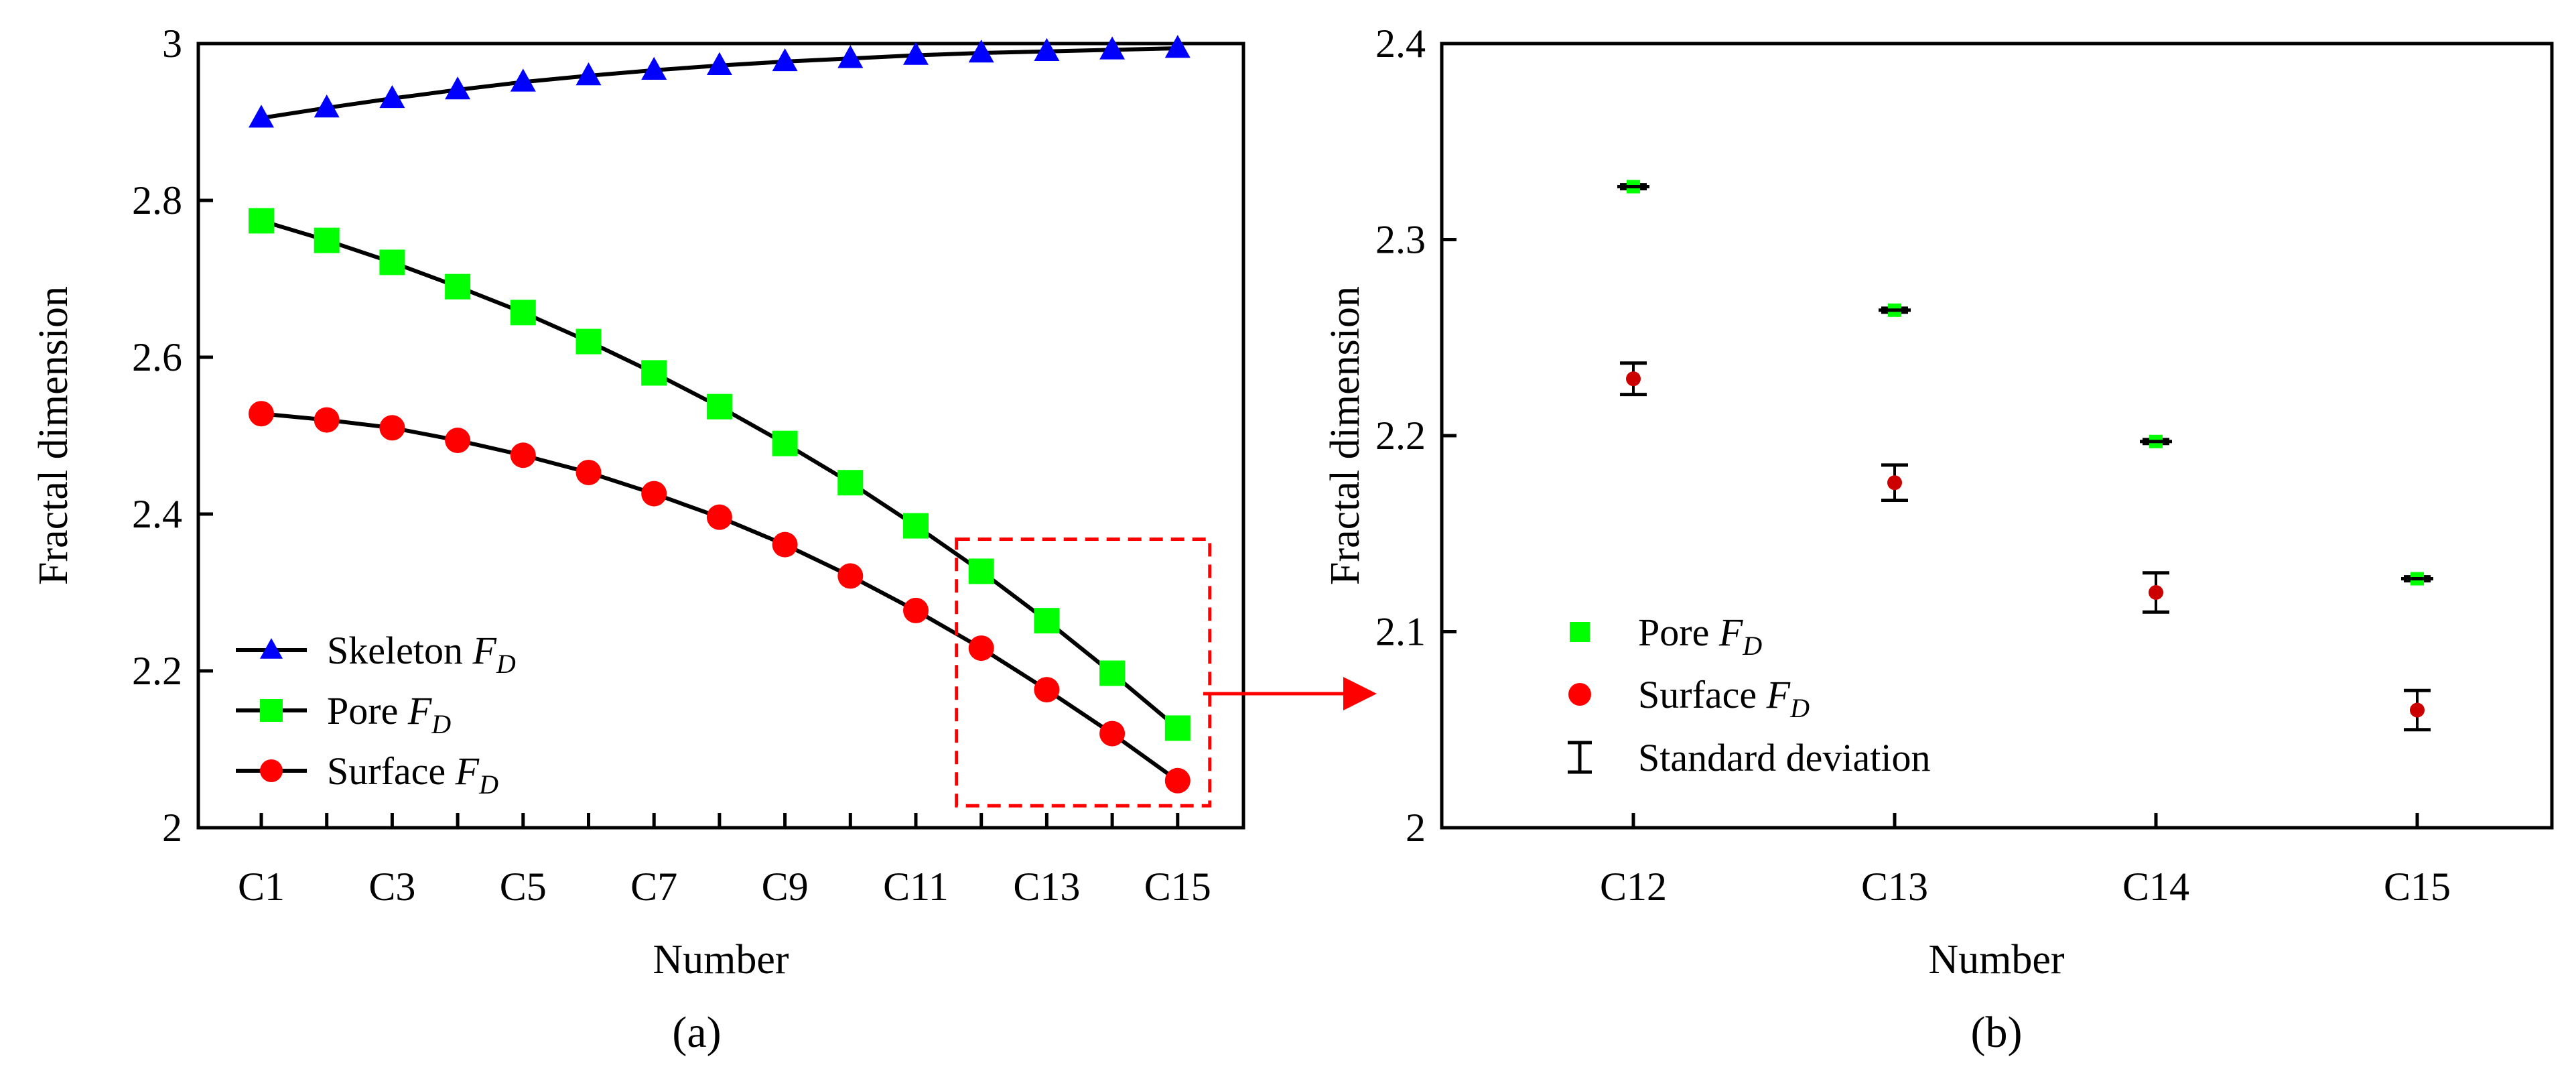 The image size is (2576, 1071). I want to click on caption-a: (a), so click(697, 1032).